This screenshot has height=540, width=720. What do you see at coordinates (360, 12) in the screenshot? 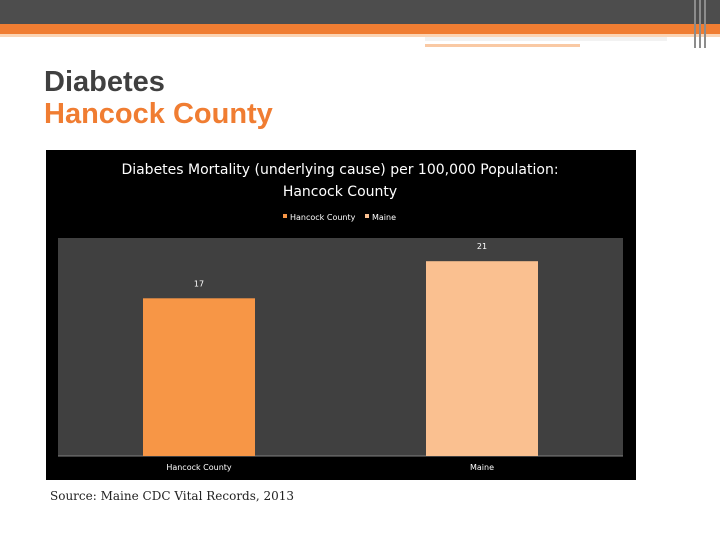
I see `top-band` at bounding box center [360, 12].